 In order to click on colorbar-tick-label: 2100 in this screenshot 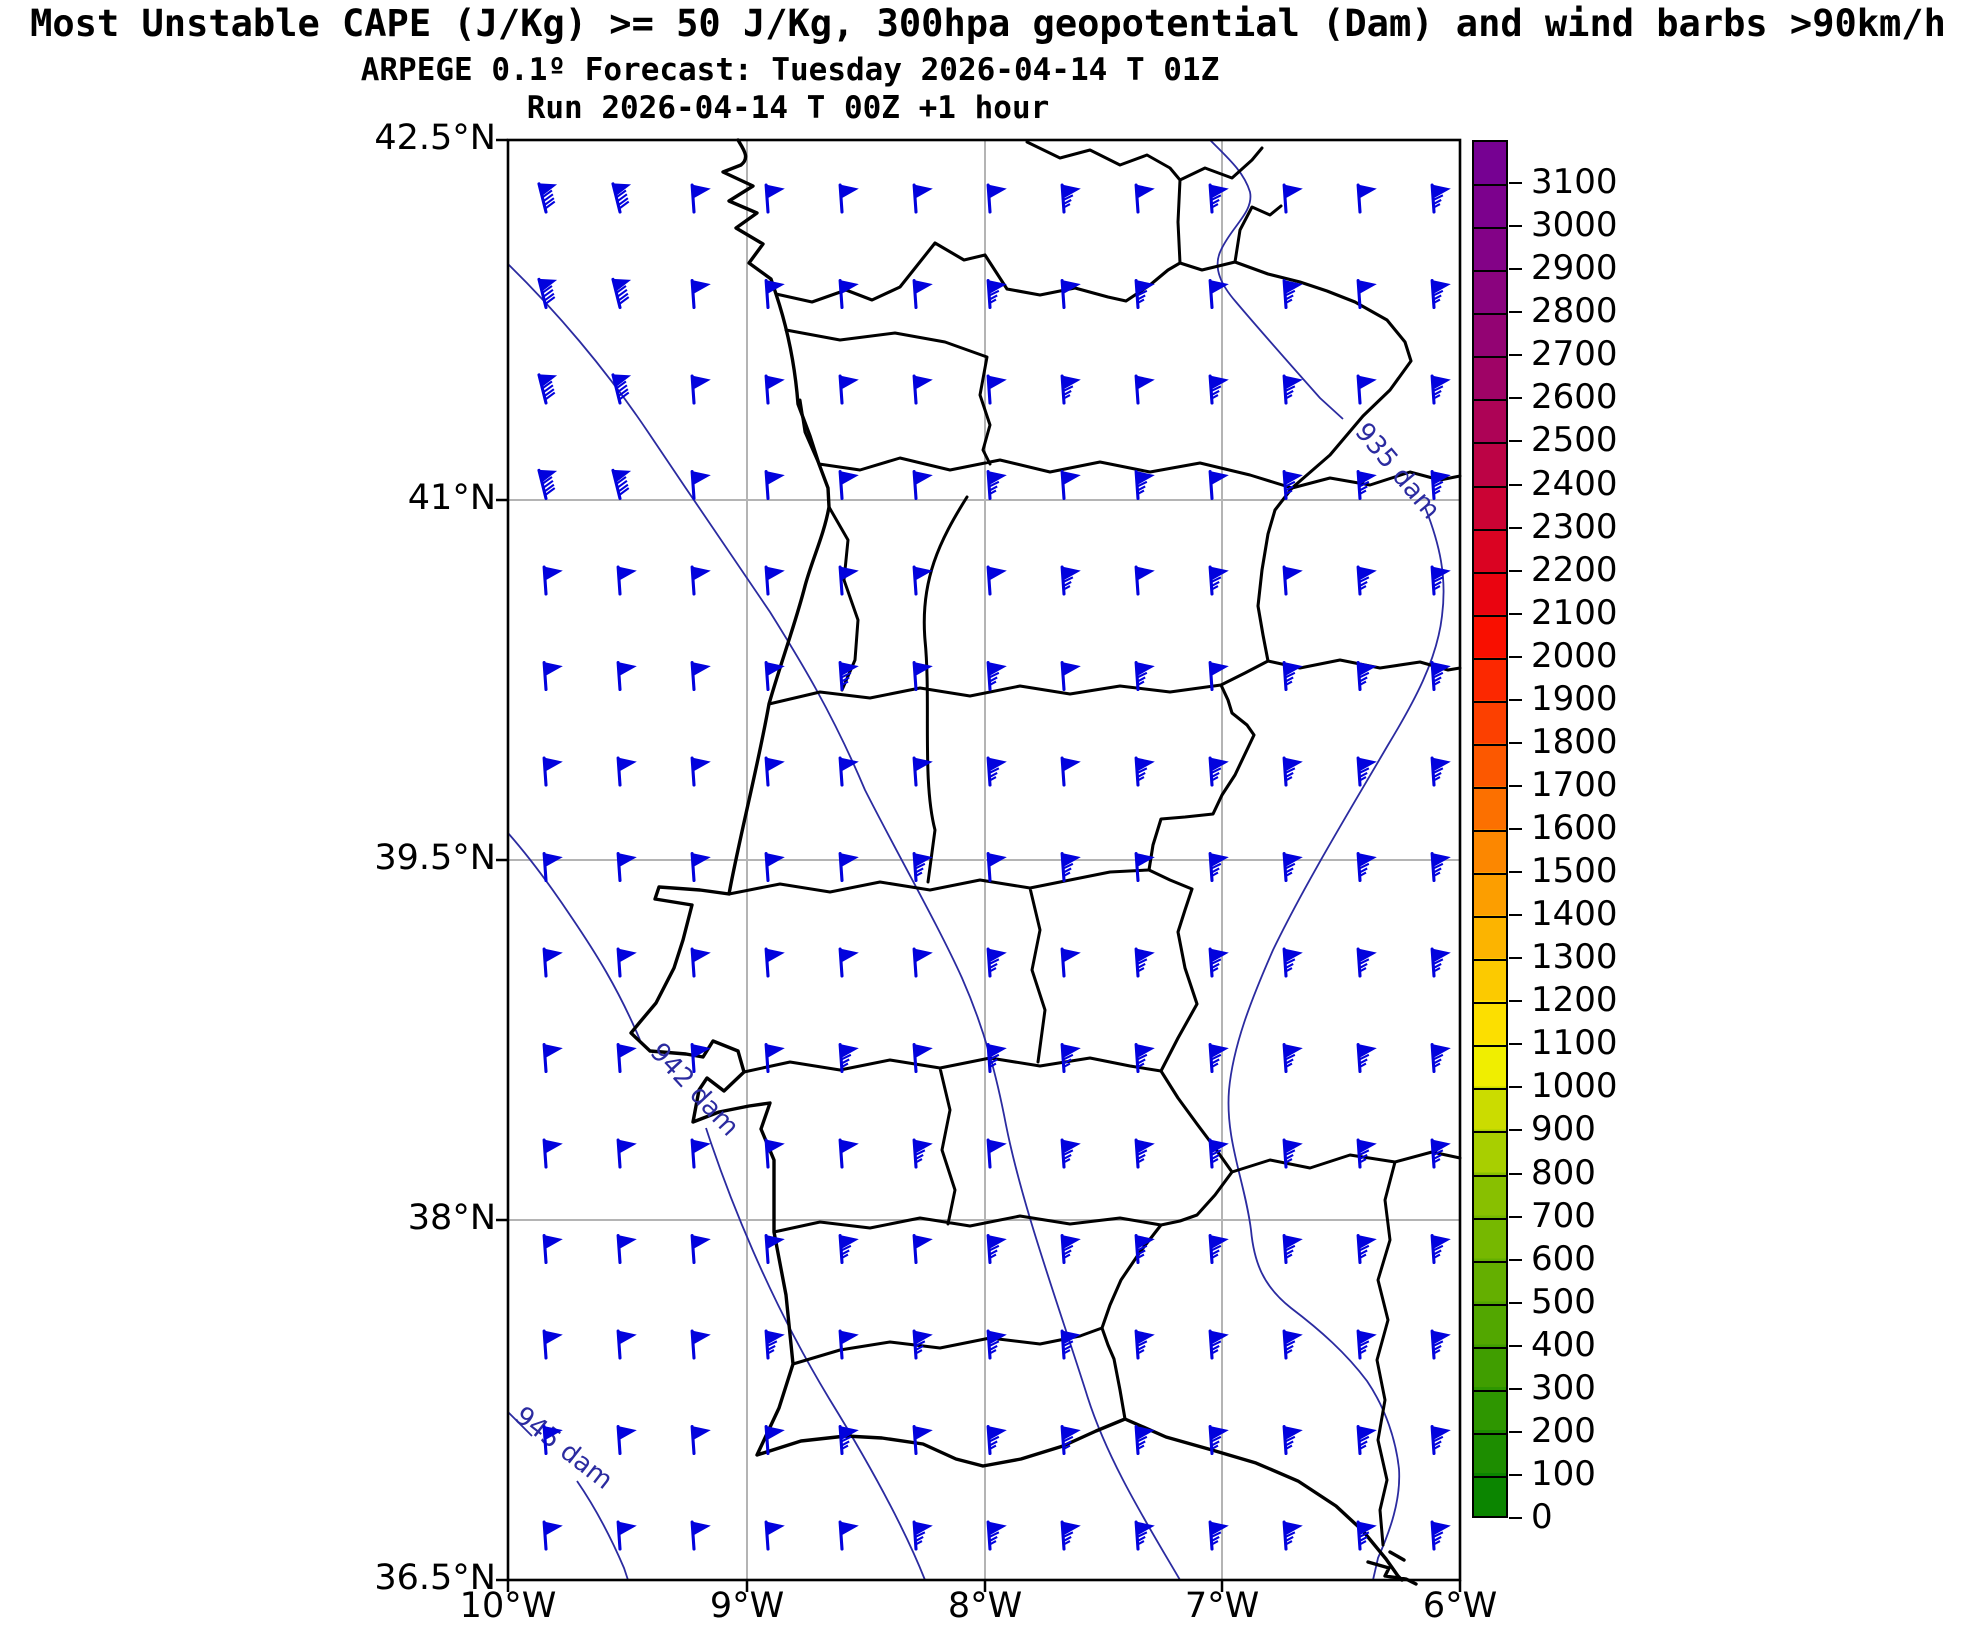, I will do `click(1574, 612)`.